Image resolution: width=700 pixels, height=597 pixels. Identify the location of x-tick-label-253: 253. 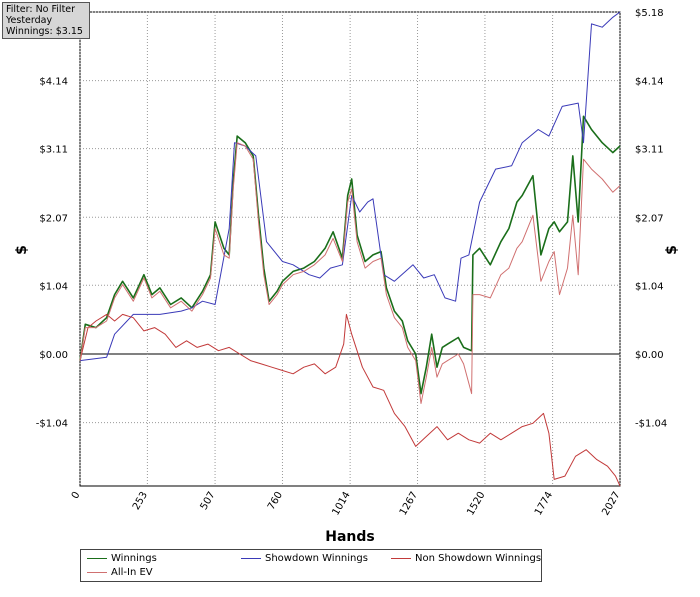
(140, 501).